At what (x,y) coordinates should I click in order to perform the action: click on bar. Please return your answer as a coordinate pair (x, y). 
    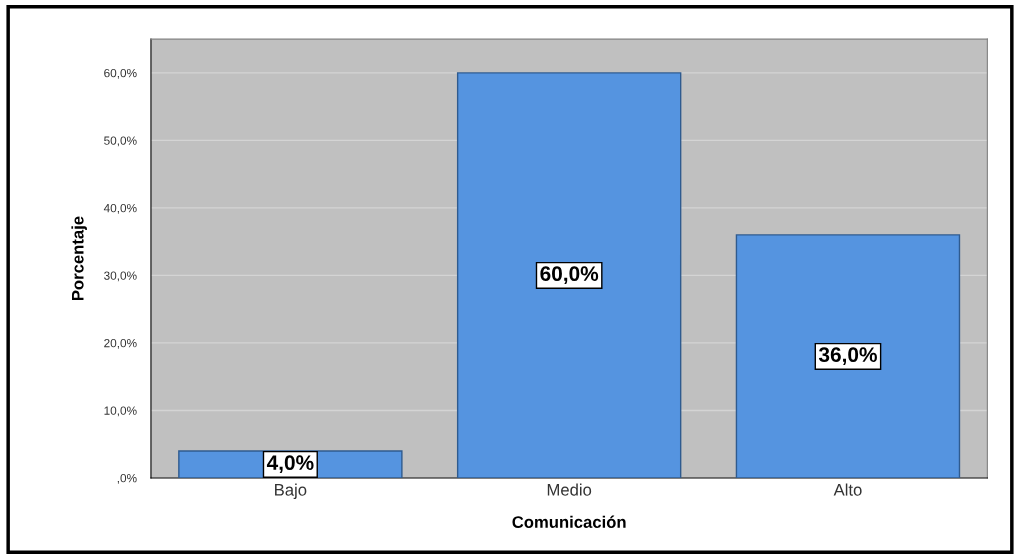
    Looking at the image, I should click on (848, 356).